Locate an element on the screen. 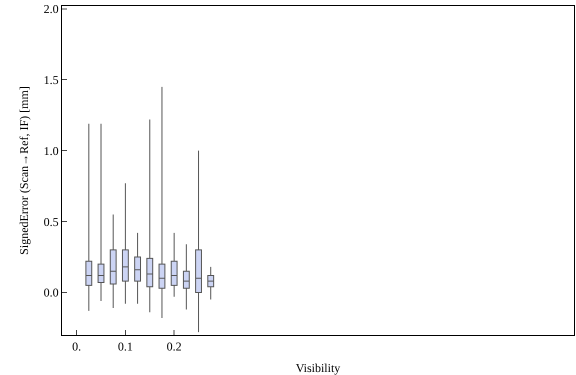 This screenshot has height=375, width=576. x-tick-label: 0. is located at coordinates (77, 346).